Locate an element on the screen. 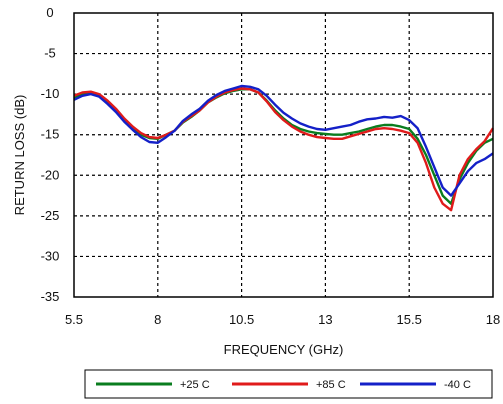  y-tick-label: -35 is located at coordinates (50, 296).